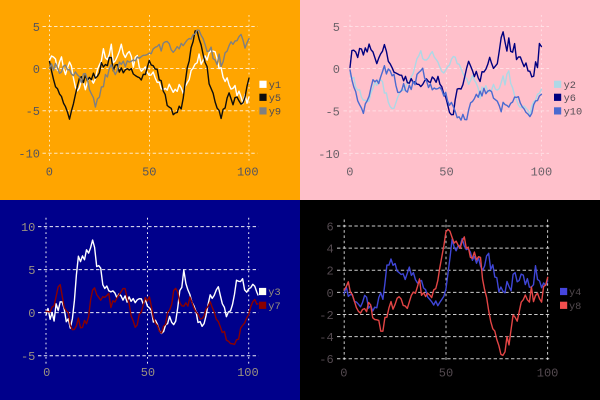 Image resolution: width=600 pixels, height=400 pixels. Describe the element at coordinates (573, 113) in the screenshot. I see `svg-text: y10` at that location.